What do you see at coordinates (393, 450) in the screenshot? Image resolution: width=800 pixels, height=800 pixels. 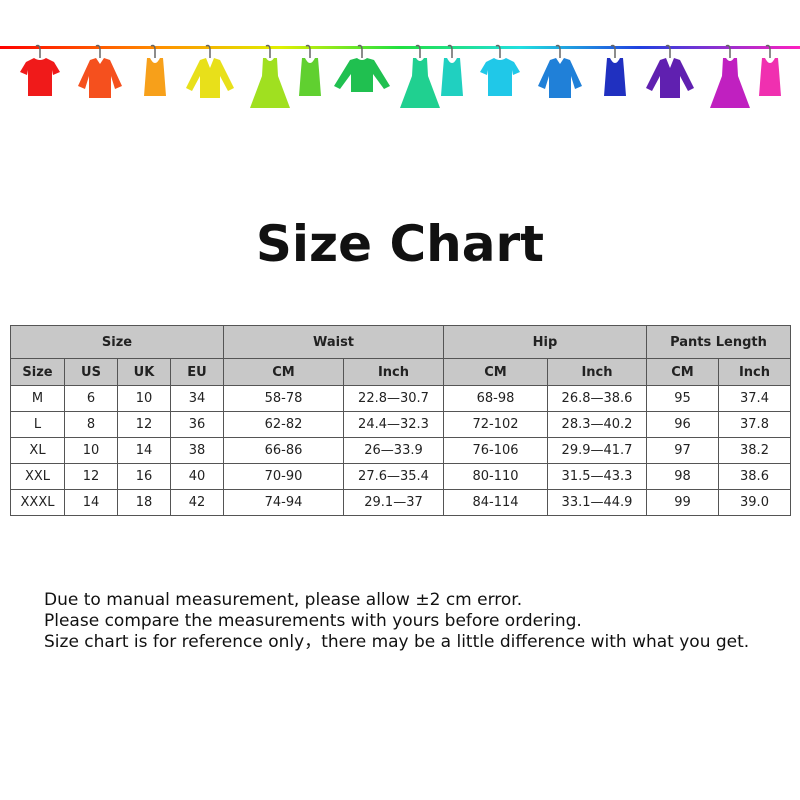 I see `table-cell: 26—33.9` at bounding box center [393, 450].